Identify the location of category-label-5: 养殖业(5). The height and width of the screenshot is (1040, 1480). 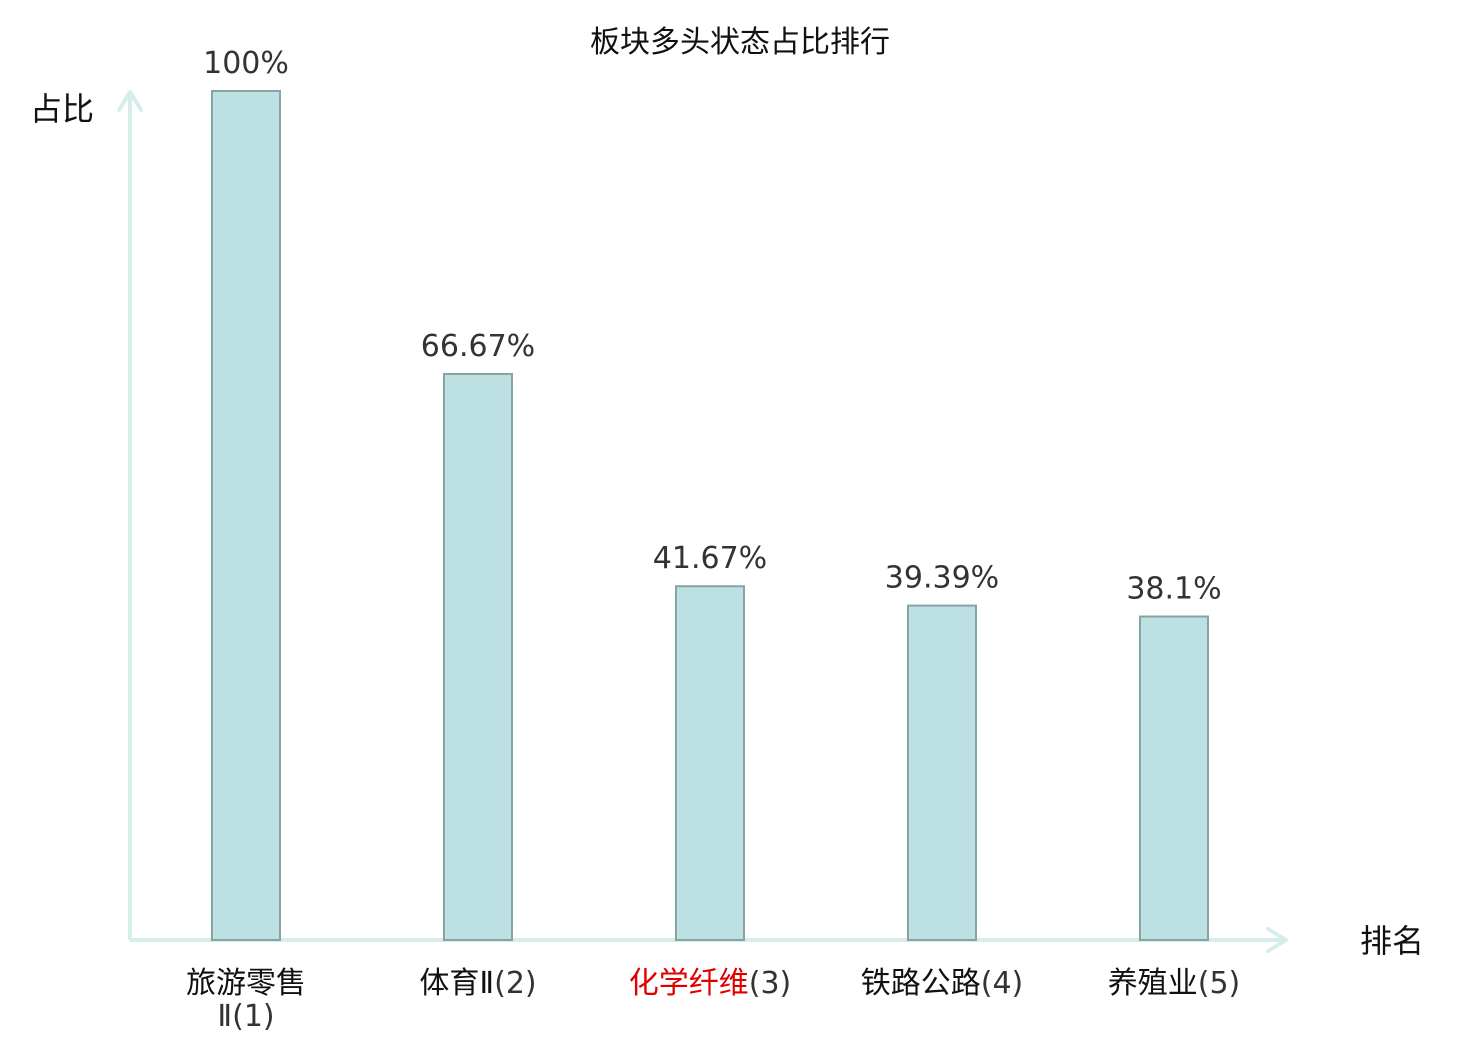
(1174, 983).